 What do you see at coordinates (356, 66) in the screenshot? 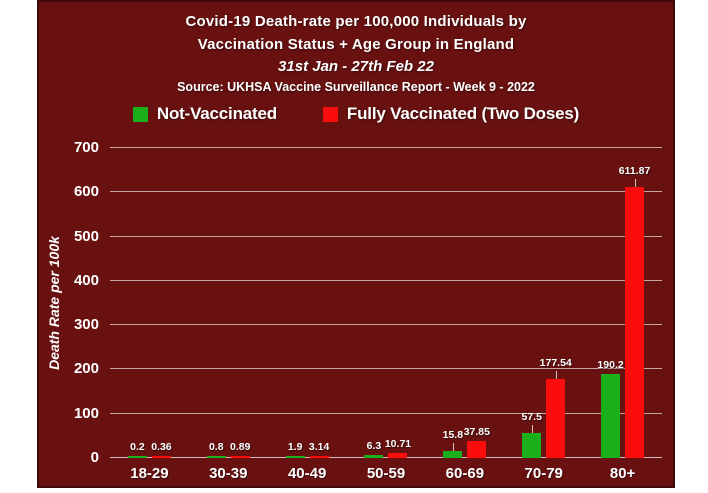
I see `chart-date-range: 31st Jan - 27th Feb 22` at bounding box center [356, 66].